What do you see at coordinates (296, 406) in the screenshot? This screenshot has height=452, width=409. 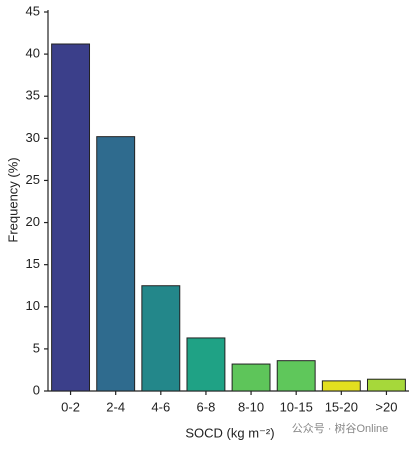 I see `x-tick-label: 10-15` at bounding box center [296, 406].